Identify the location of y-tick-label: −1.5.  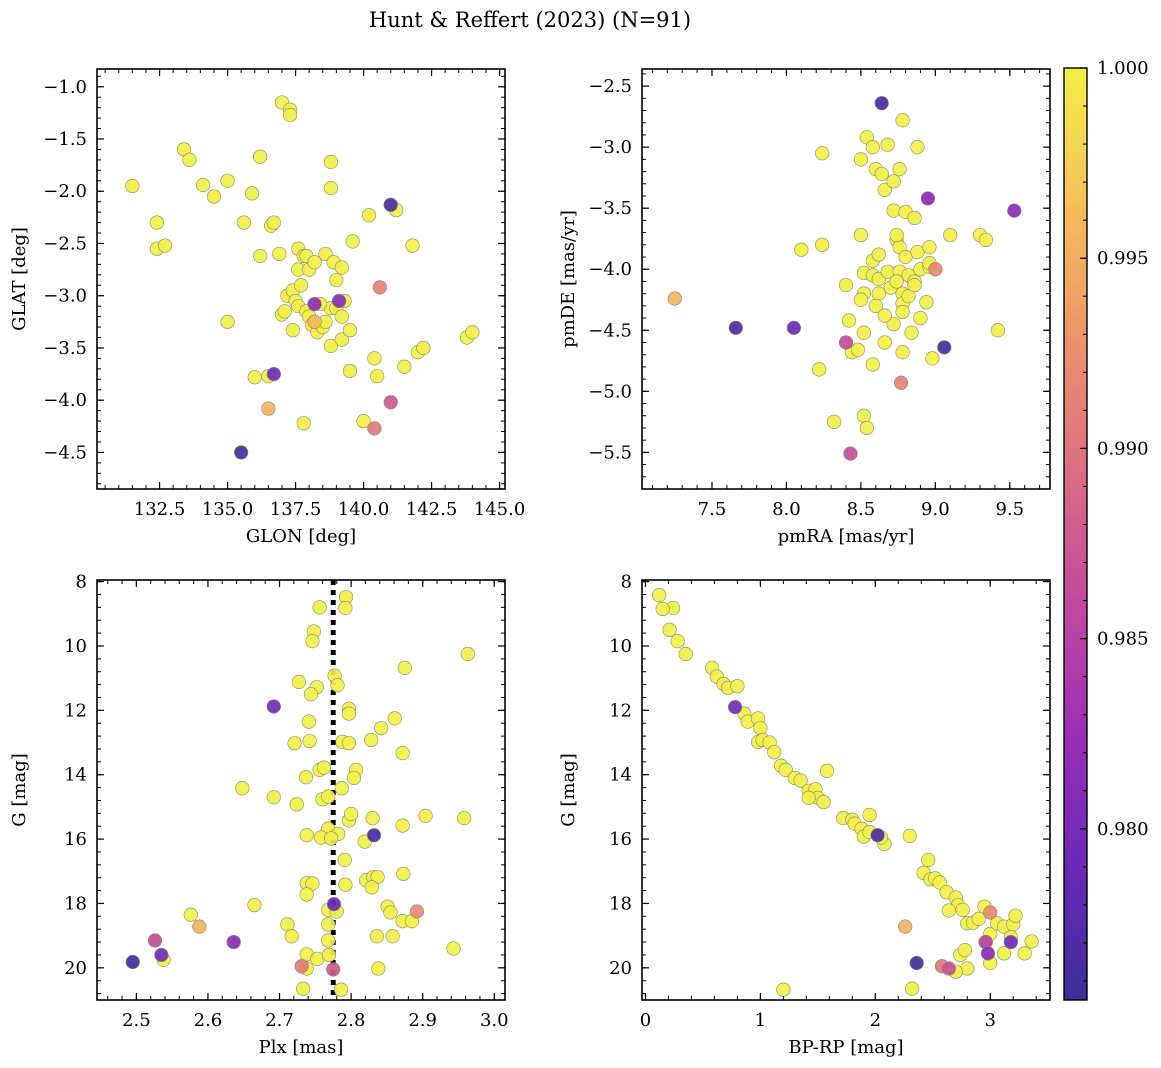
(65, 139).